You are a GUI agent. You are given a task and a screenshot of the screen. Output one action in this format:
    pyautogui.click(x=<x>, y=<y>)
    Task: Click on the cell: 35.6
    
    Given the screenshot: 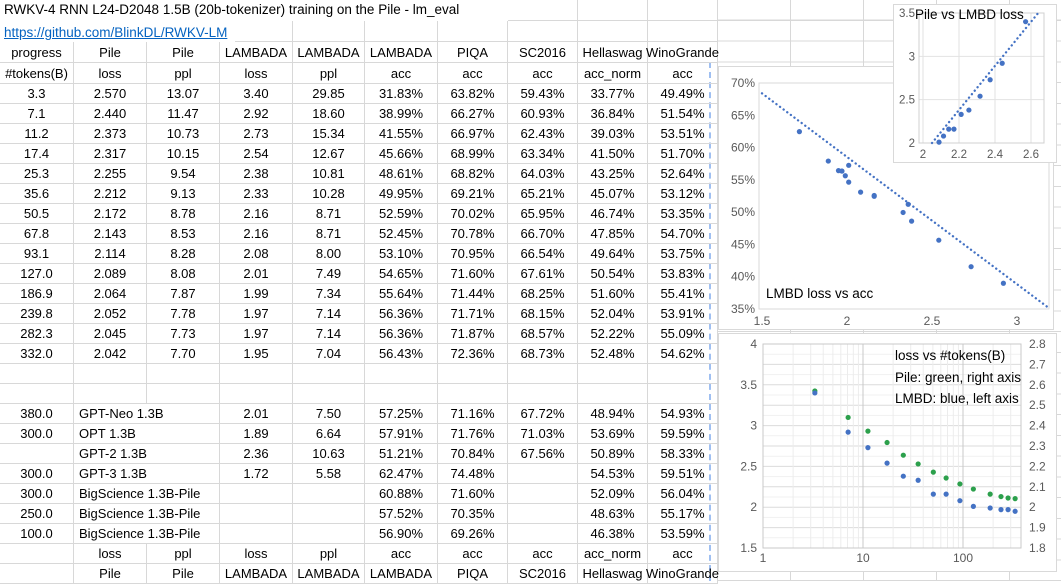 What is the action you would take?
    pyautogui.click(x=37, y=194)
    